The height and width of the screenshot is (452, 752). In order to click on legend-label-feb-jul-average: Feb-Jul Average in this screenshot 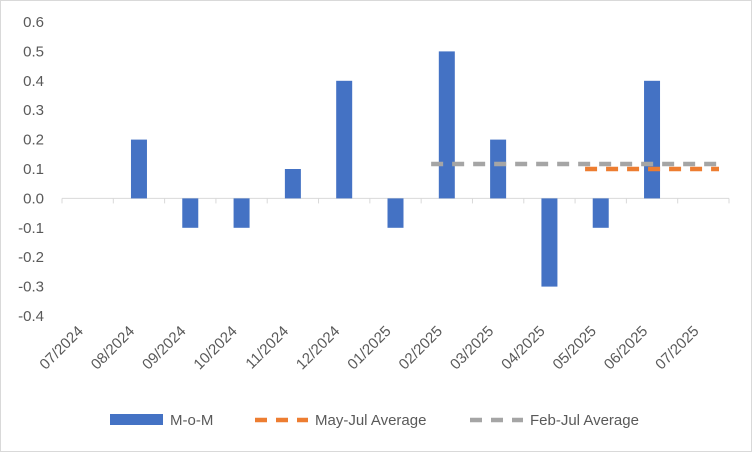, I will do `click(584, 420)`.